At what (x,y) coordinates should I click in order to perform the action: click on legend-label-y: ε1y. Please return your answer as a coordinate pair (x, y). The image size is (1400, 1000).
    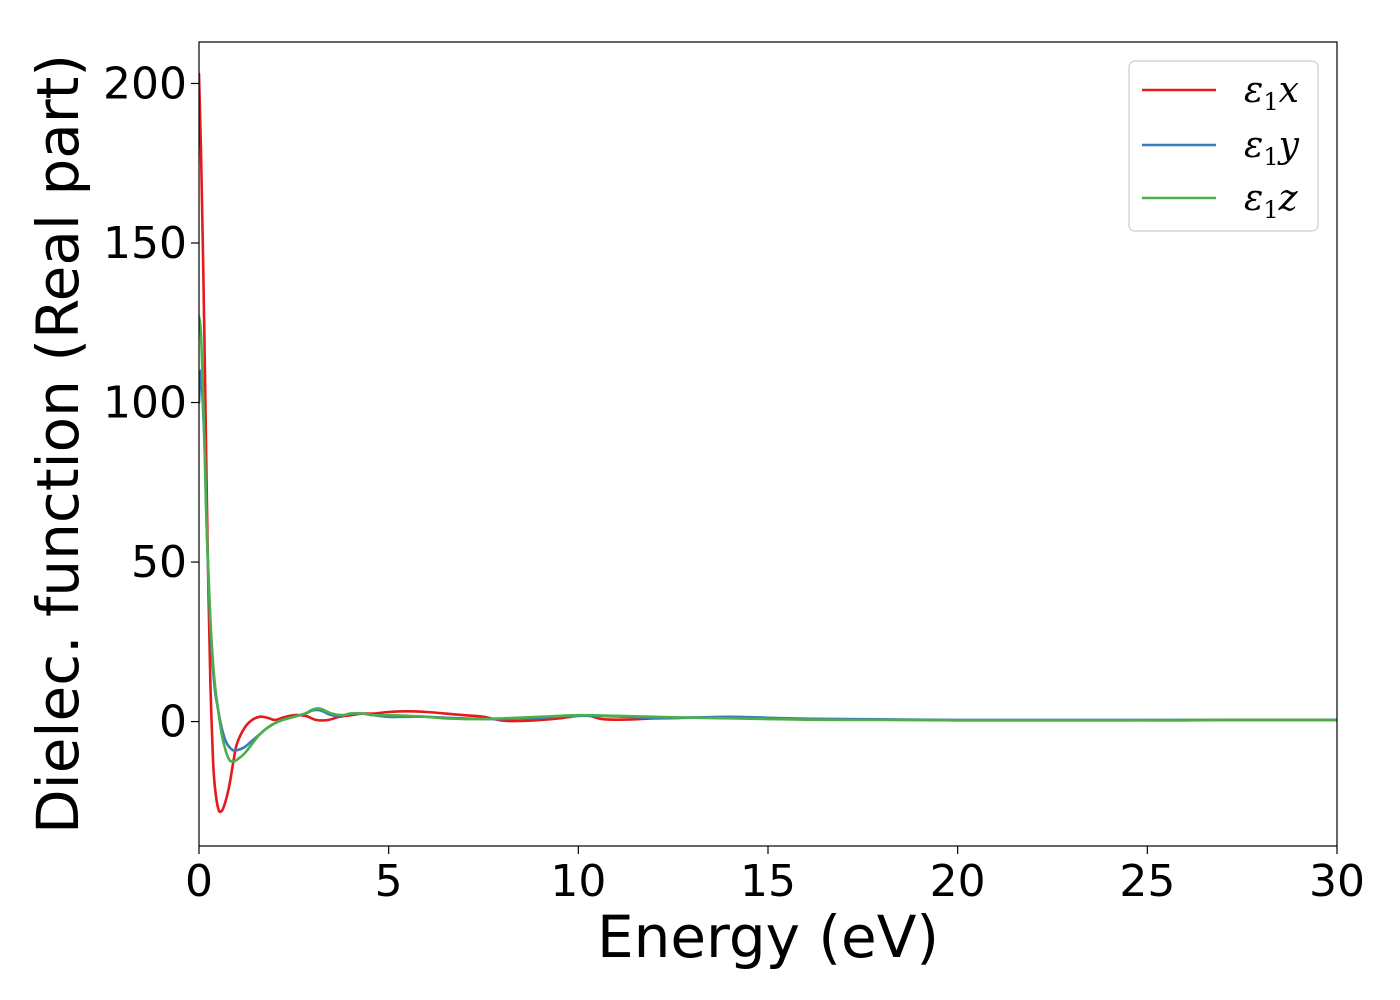
    Looking at the image, I should click on (1272, 148).